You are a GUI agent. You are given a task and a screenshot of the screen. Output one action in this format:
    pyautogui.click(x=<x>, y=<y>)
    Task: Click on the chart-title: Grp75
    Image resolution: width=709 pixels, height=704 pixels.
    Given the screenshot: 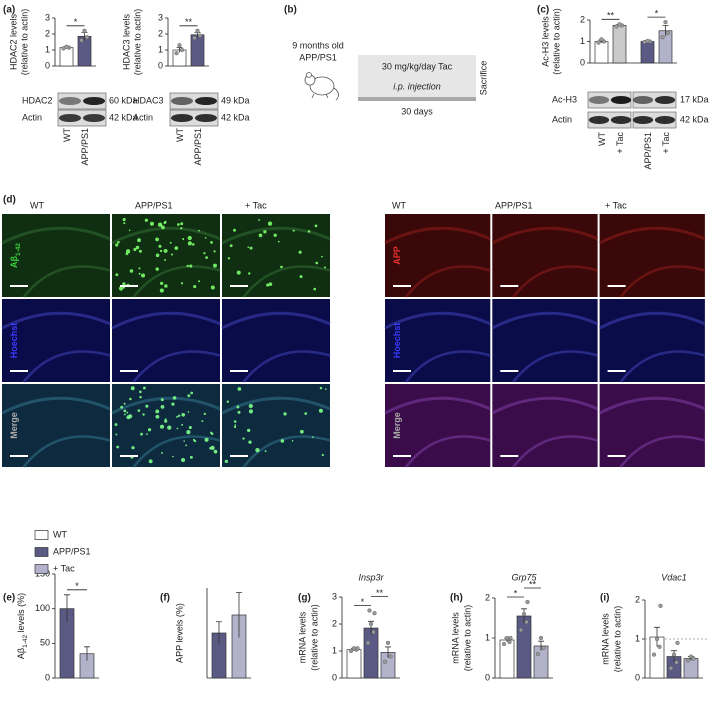 What is the action you would take?
    pyautogui.click(x=524, y=577)
    